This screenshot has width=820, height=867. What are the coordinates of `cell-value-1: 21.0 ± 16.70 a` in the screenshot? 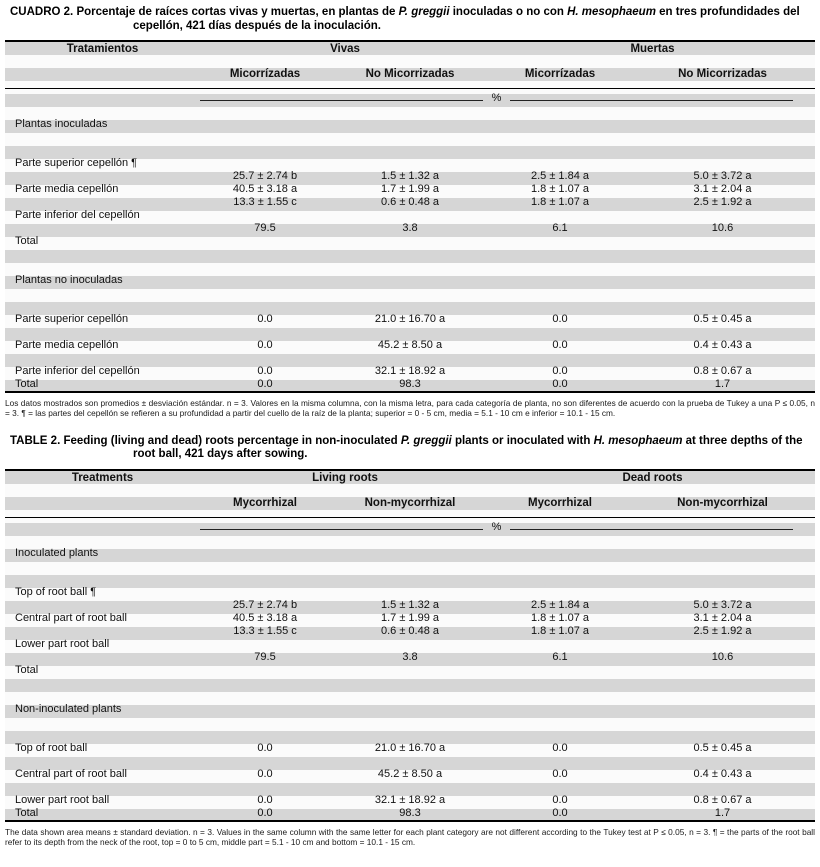 It's located at (410, 747).